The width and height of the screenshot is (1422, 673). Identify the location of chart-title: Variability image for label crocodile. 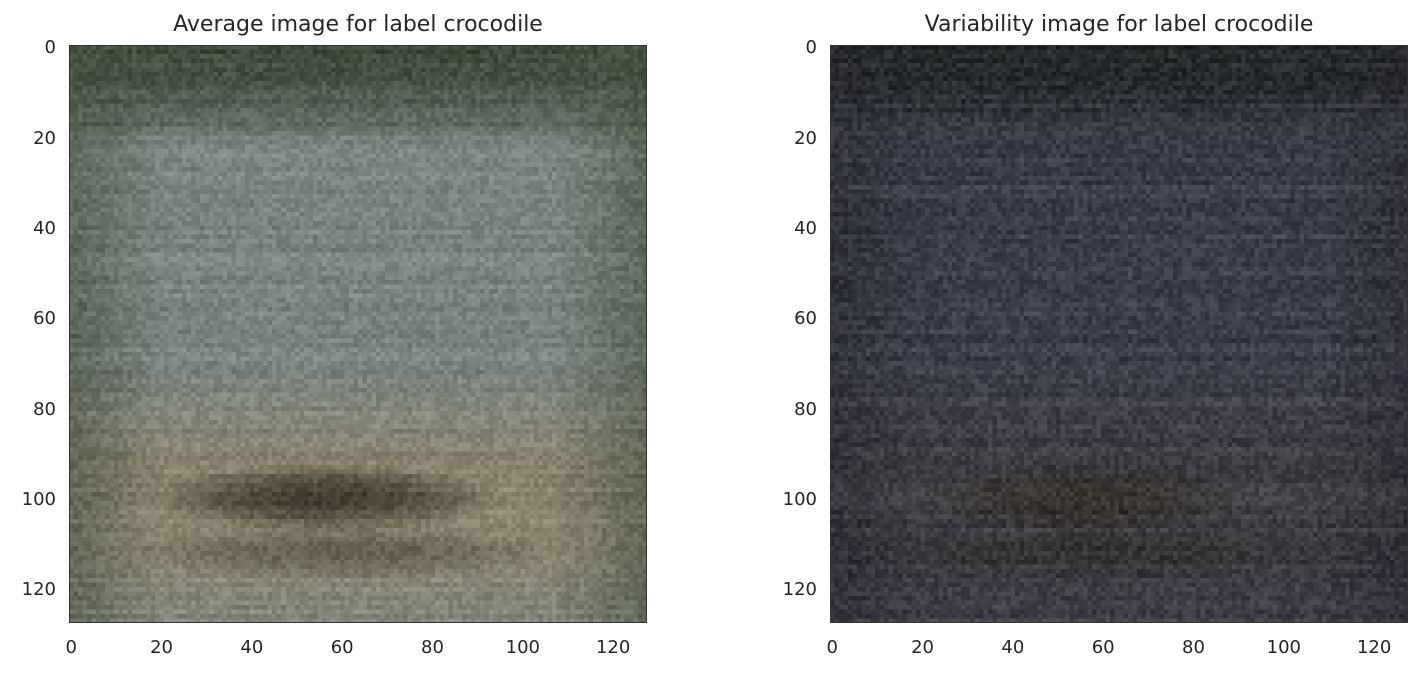
(1119, 24).